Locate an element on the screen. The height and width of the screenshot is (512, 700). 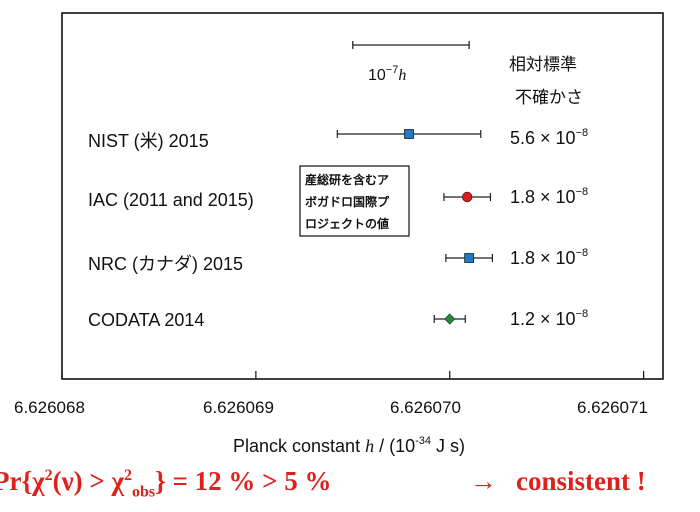
x-tick-label: 6.626070 is located at coordinates (425, 407).